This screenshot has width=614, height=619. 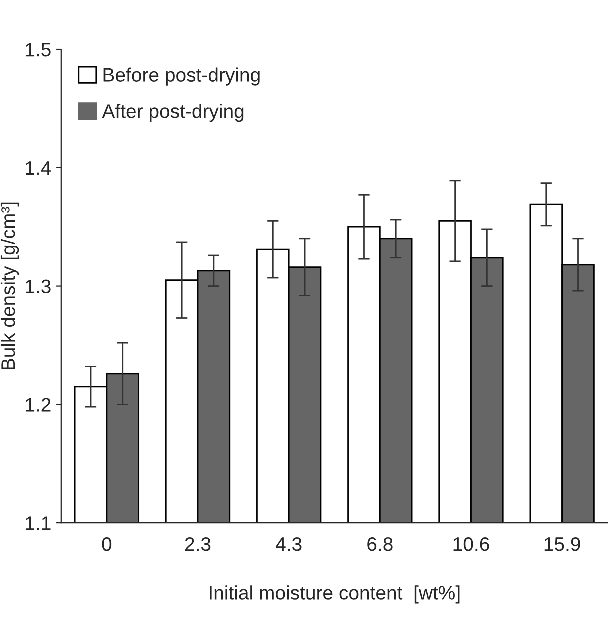 I want to click on x-tick-label: 4.3, so click(x=289, y=544).